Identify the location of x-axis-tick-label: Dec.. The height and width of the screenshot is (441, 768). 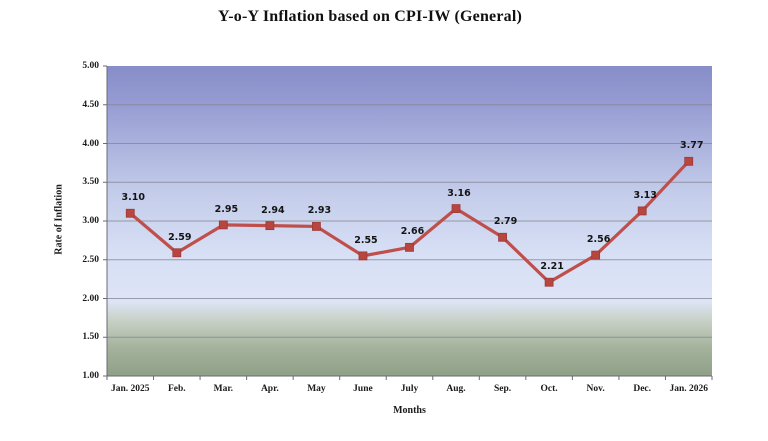
(642, 389).